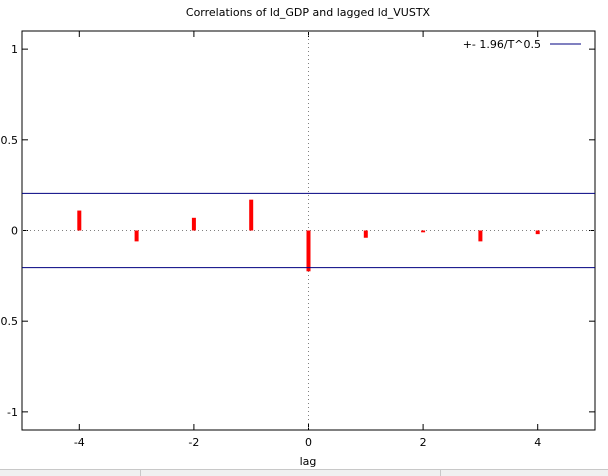 This screenshot has height=476, width=608. Describe the element at coordinates (502, 44) in the screenshot. I see `legend-label: +- 1.96/T^0.5` at that location.